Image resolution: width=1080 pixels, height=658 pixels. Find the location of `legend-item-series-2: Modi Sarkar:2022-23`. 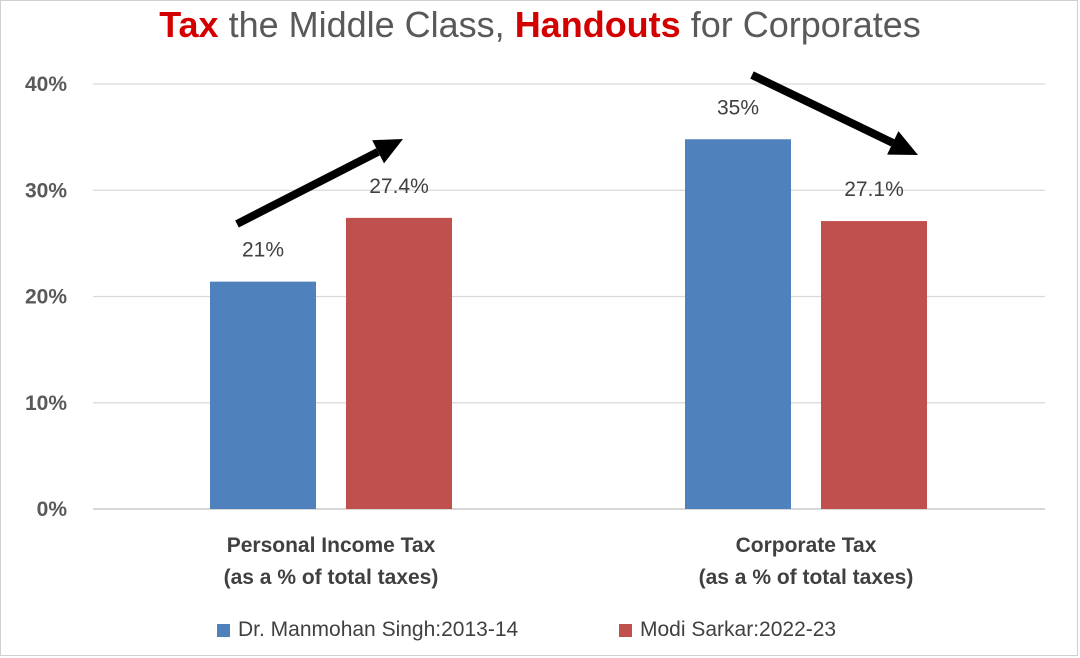

legend-item-series-2: Modi Sarkar:2022-23 is located at coordinates (727, 630).